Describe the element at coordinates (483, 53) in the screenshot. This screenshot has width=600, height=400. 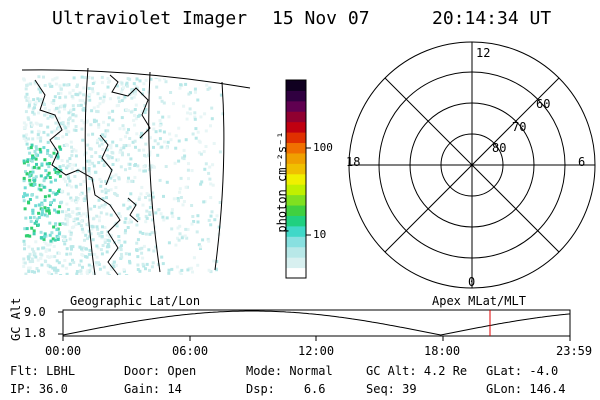
I see `polar-label-12: 12` at that location.